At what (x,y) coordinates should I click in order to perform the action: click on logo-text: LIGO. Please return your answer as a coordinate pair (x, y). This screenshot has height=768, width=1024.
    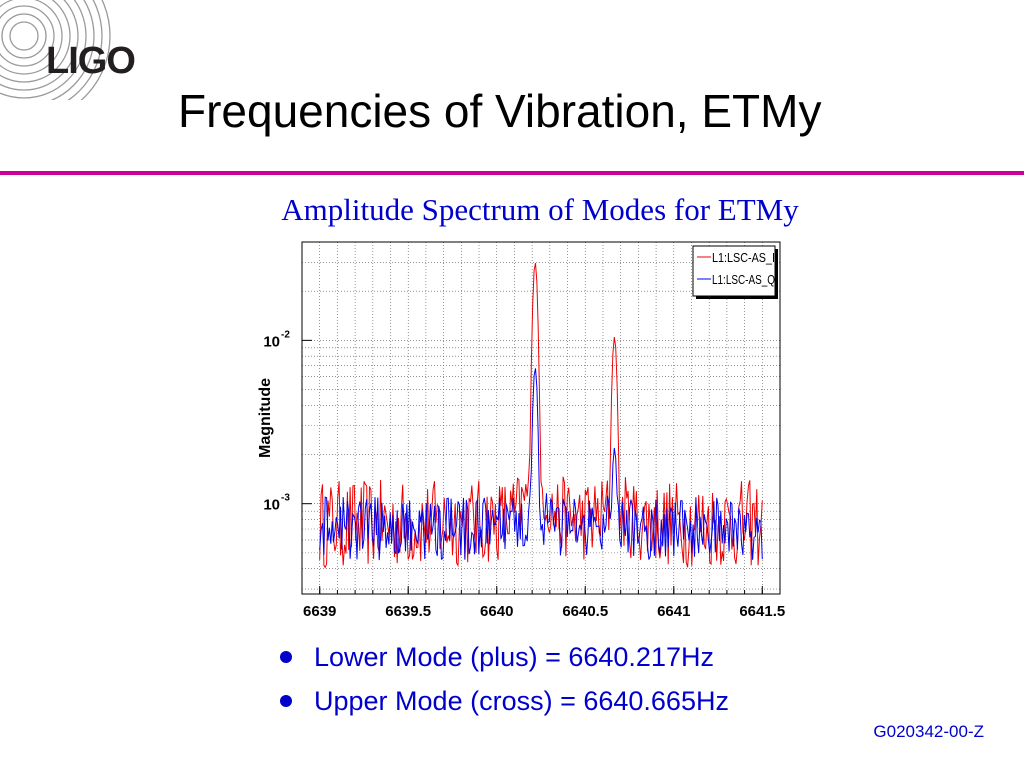
    Looking at the image, I should click on (91, 61).